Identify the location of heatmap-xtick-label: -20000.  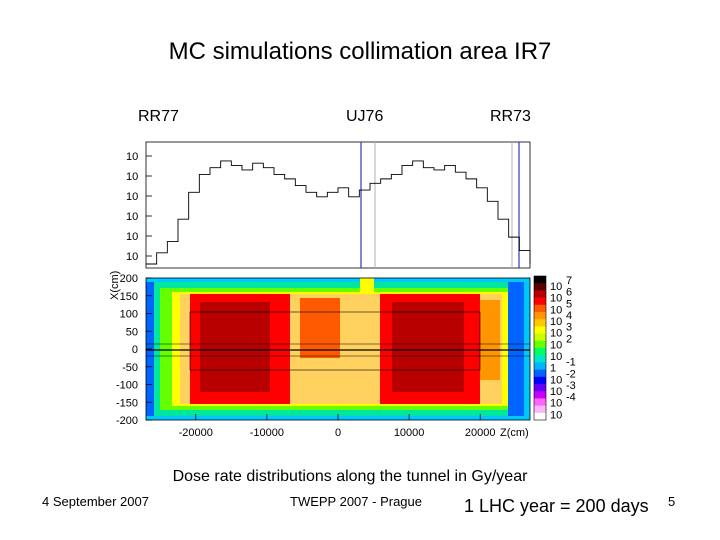
(196, 433).